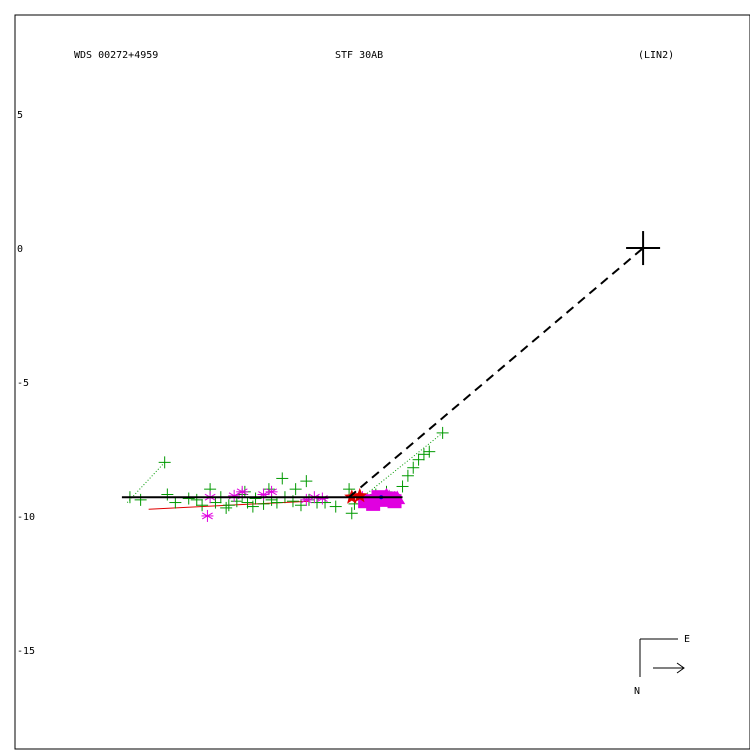 This screenshot has width=750, height=750. What do you see at coordinates (687, 639) in the screenshot?
I see `compass-east-label: E` at bounding box center [687, 639].